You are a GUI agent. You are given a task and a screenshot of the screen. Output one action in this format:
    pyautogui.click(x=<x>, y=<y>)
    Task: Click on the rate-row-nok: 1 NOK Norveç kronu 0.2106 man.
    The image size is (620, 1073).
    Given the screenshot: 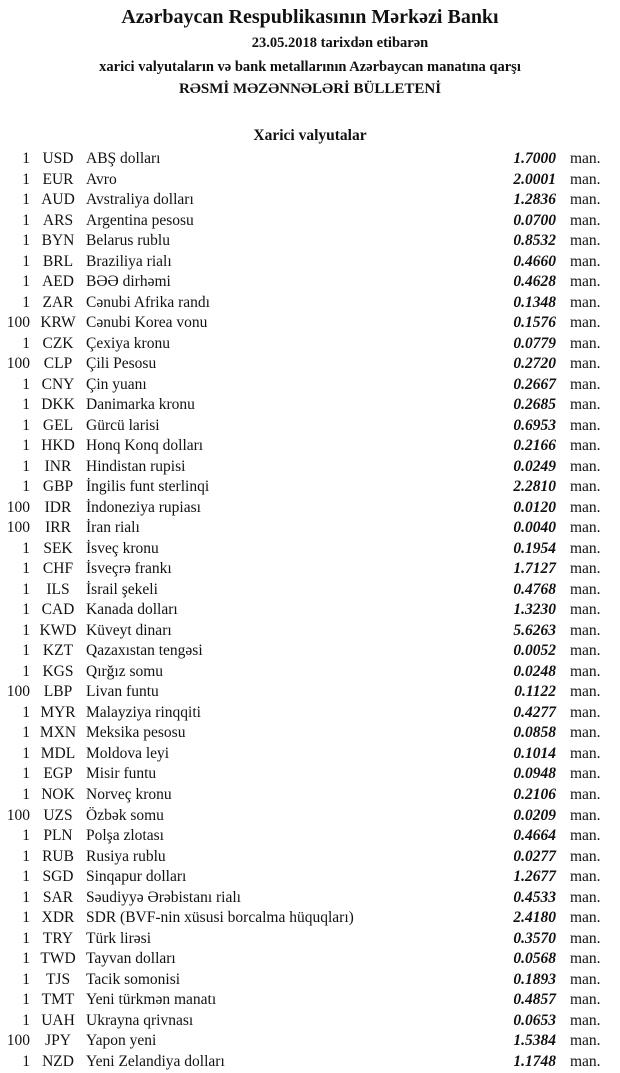 What is the action you would take?
    pyautogui.click(x=310, y=795)
    